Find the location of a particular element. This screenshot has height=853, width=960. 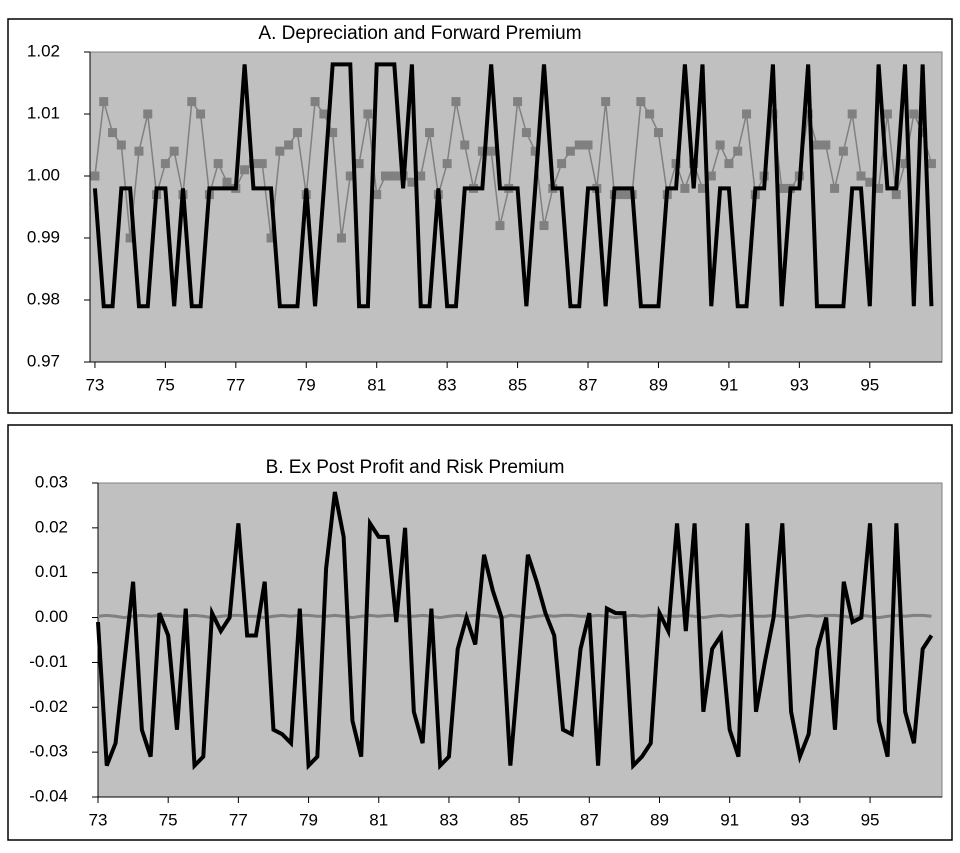

y-tick-label: -0.03 is located at coordinates (48, 751).